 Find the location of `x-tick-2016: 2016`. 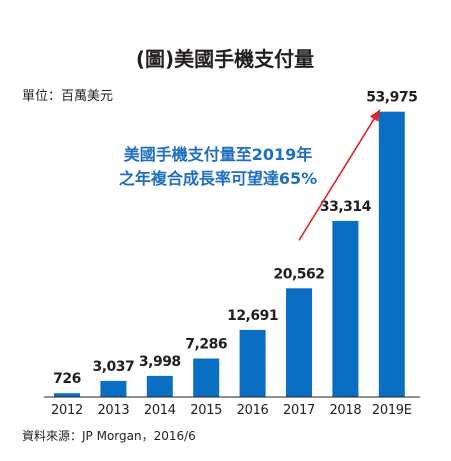

x-tick-2016: 2016 is located at coordinates (253, 410).